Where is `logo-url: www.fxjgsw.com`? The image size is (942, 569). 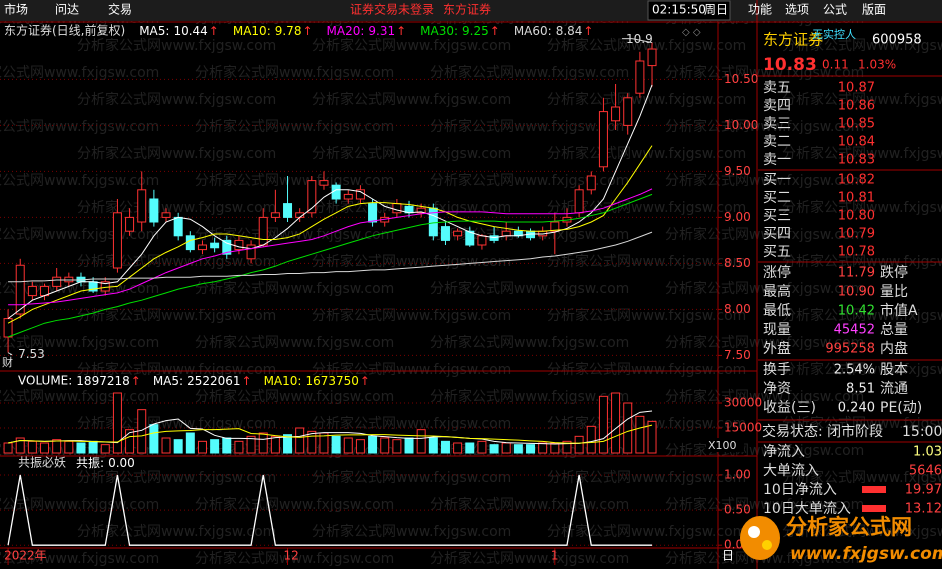
logo-url: www.fxjgsw.com is located at coordinates (866, 554).